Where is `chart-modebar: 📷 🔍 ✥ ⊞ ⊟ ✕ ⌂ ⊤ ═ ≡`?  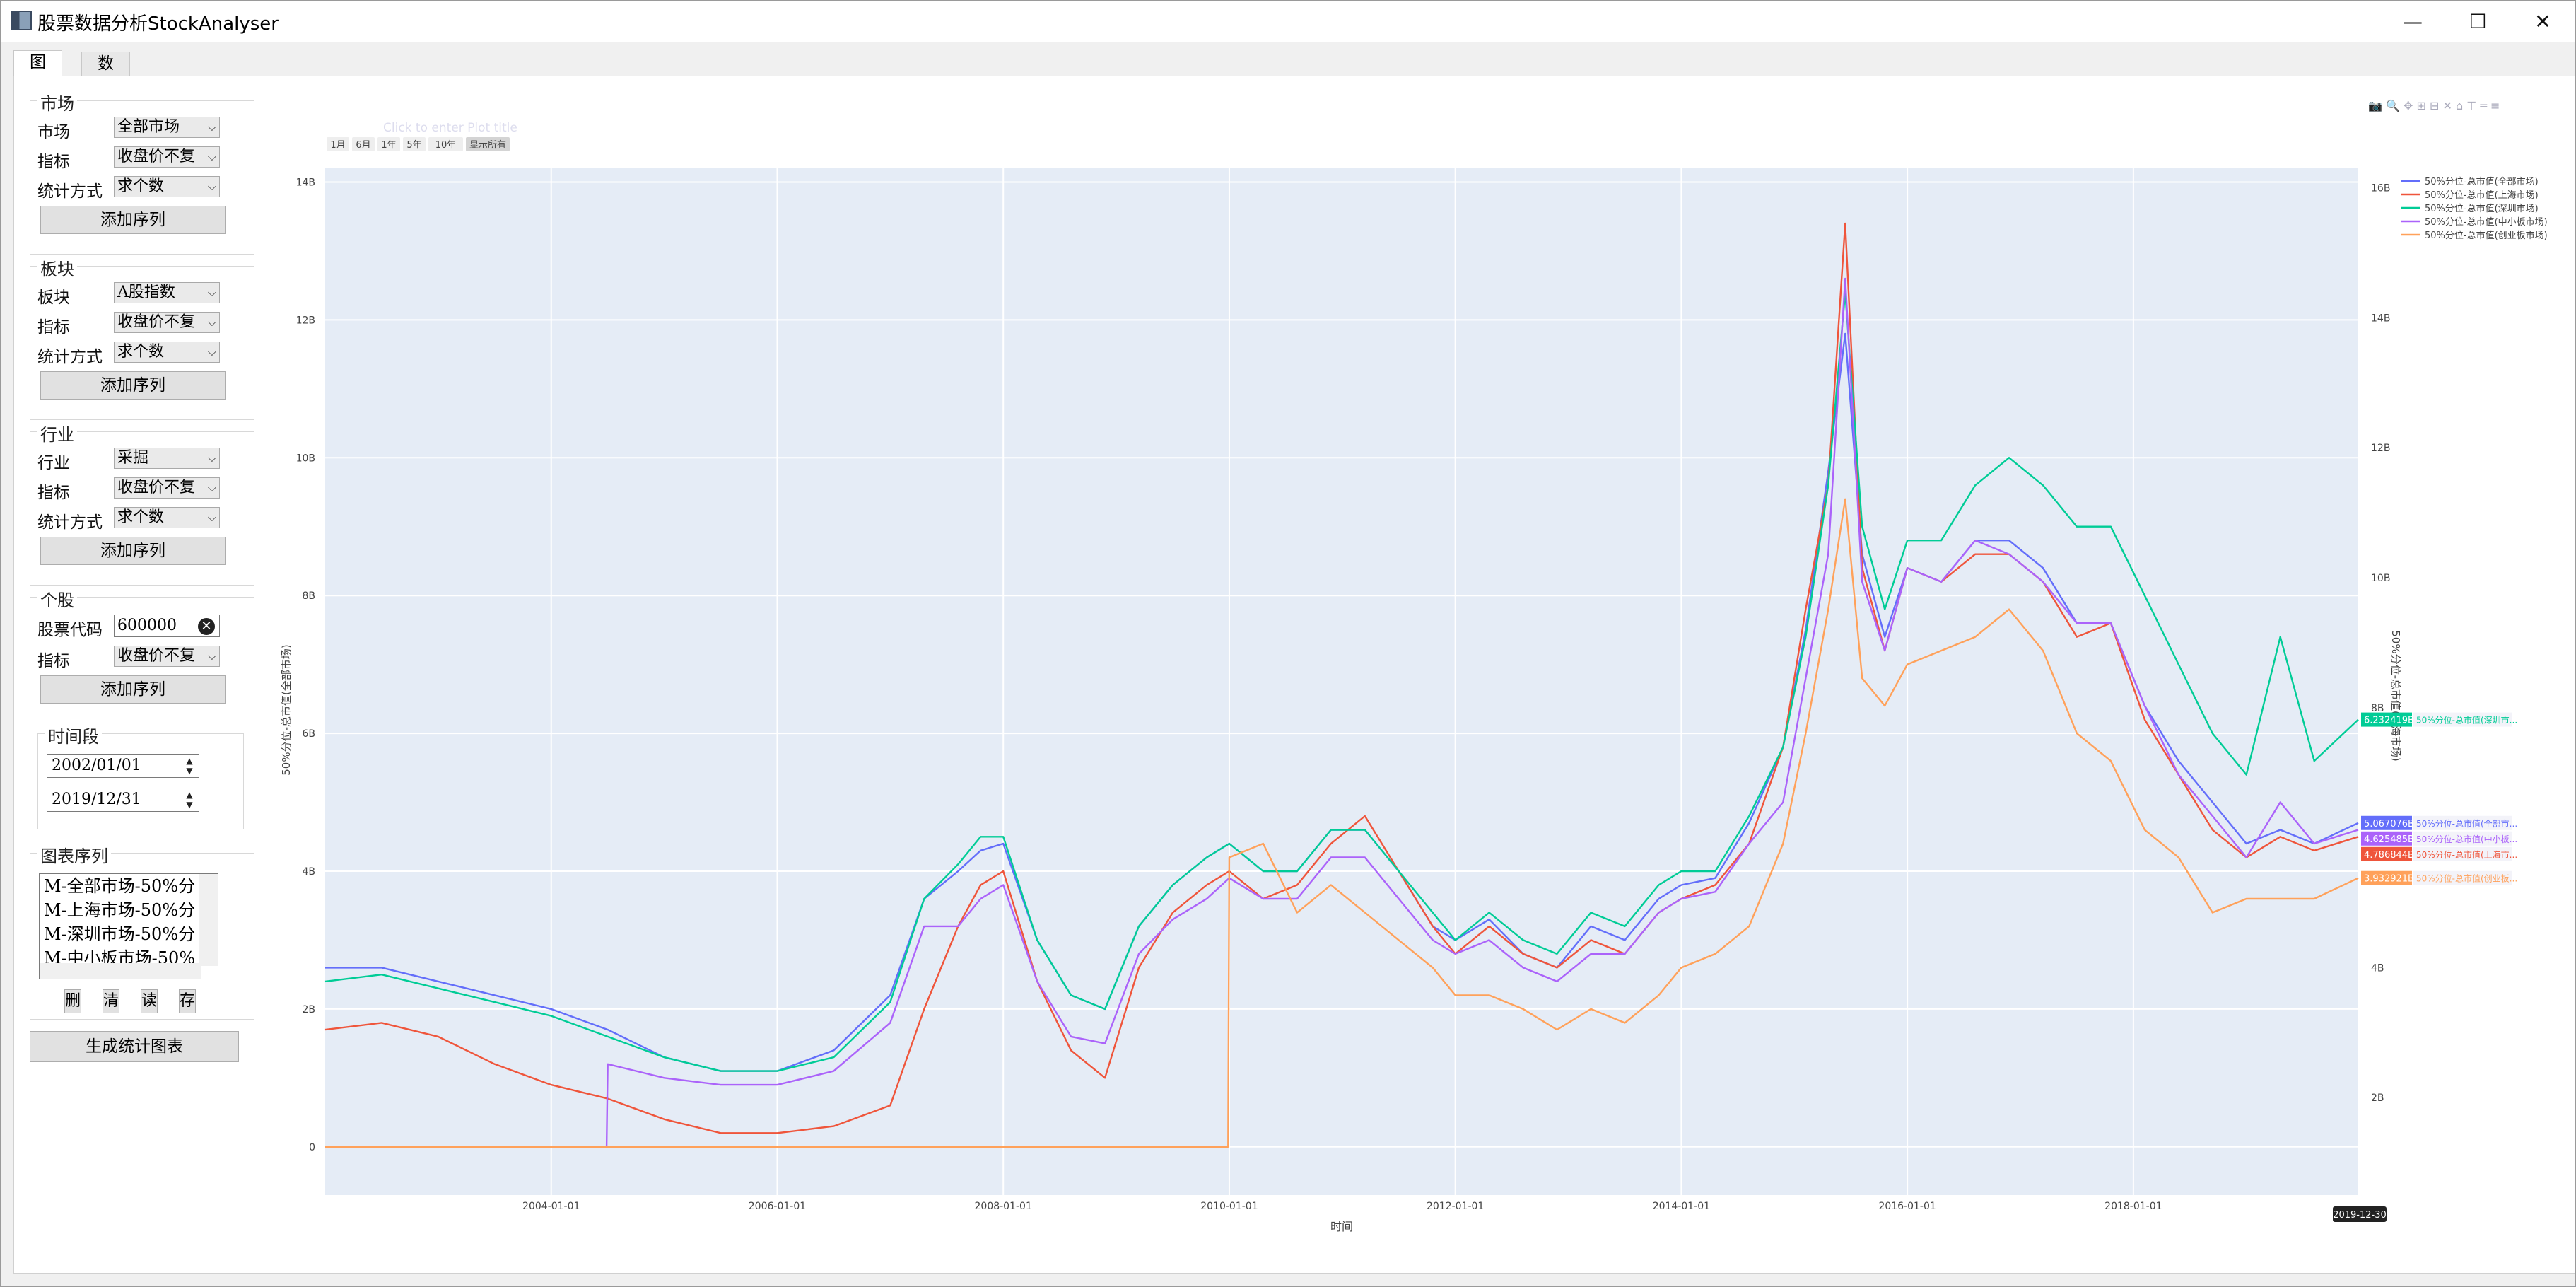
chart-modebar: 📷 🔍 ✥ ⊞ ⊟ ✕ ⌂ ⊤ ═ ≡ is located at coordinates (2434, 106).